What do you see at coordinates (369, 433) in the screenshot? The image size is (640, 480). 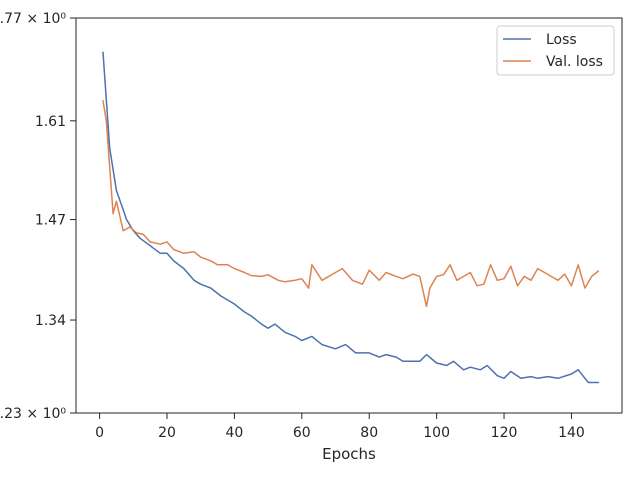 I see `x-tick-label: 80` at bounding box center [369, 433].